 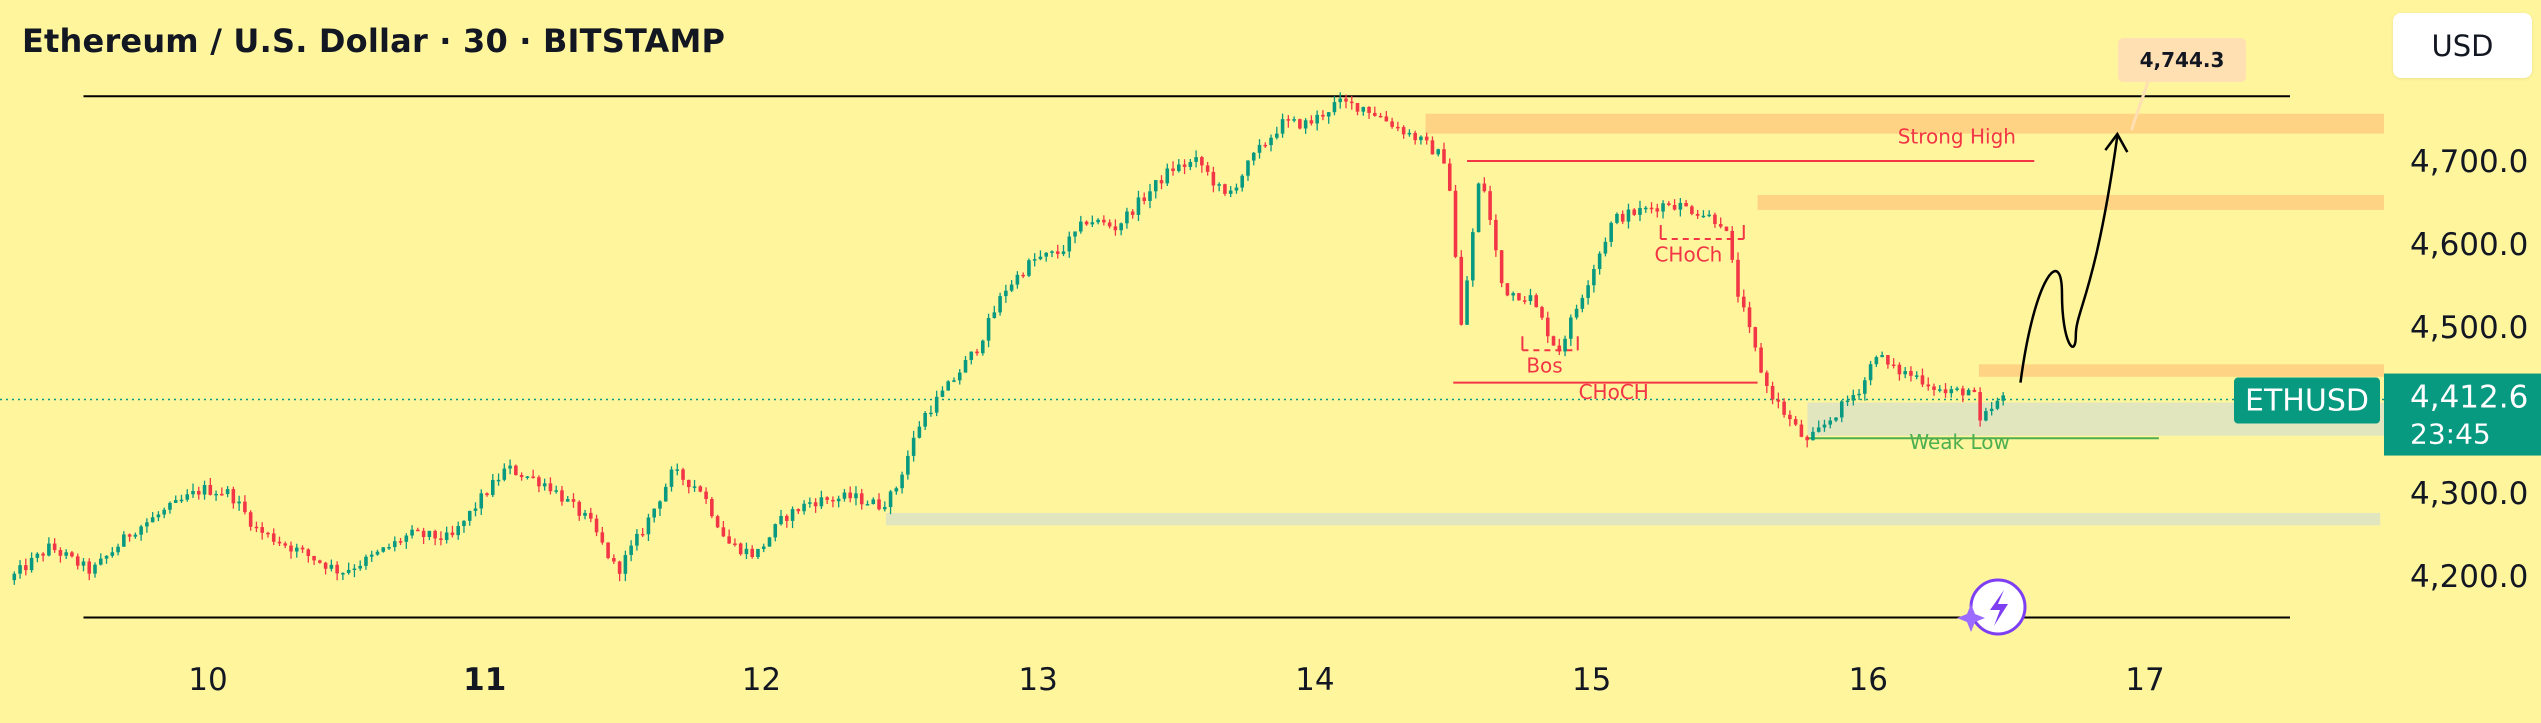 I want to click on target-label-box, so click(x=2182, y=60).